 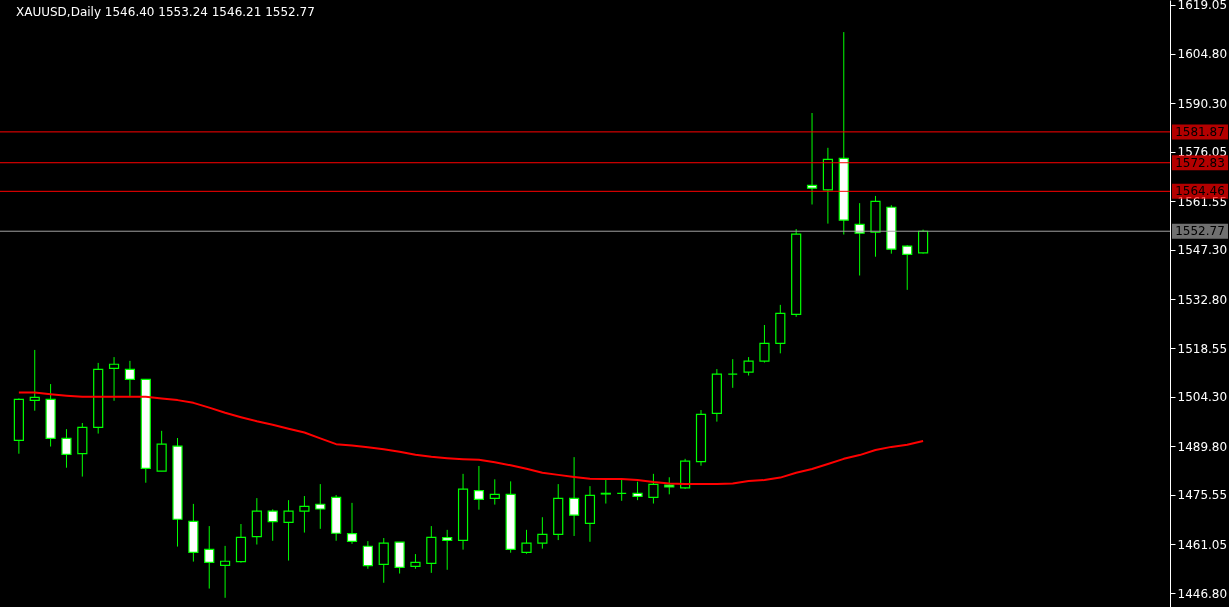 I want to click on y-tick-label: 1489.80, so click(x=1202, y=446).